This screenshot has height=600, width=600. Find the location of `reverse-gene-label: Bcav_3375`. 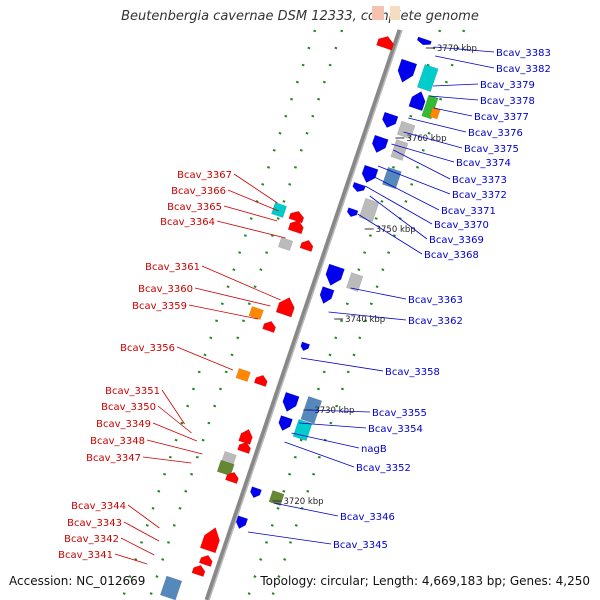

reverse-gene-label: Bcav_3375 is located at coordinates (491, 149).